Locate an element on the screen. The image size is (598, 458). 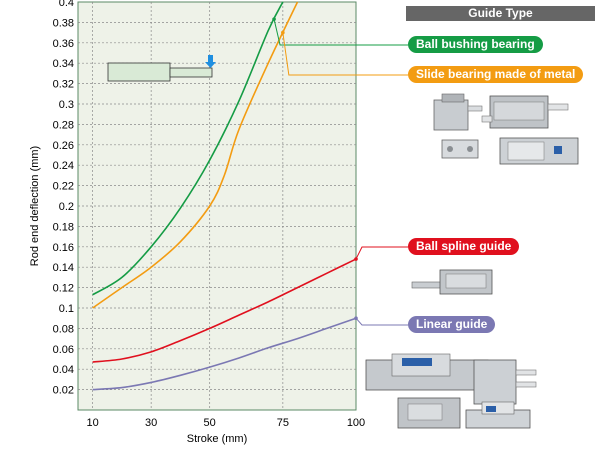
guide-type-header: Guide Type is located at coordinates (500, 13).